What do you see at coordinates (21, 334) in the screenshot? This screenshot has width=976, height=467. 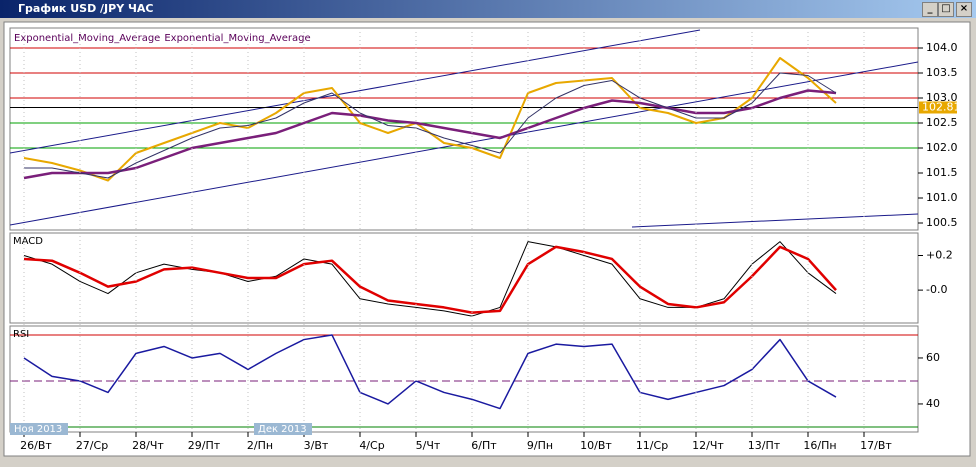 I see `panel-title: RSI` at bounding box center [21, 334].